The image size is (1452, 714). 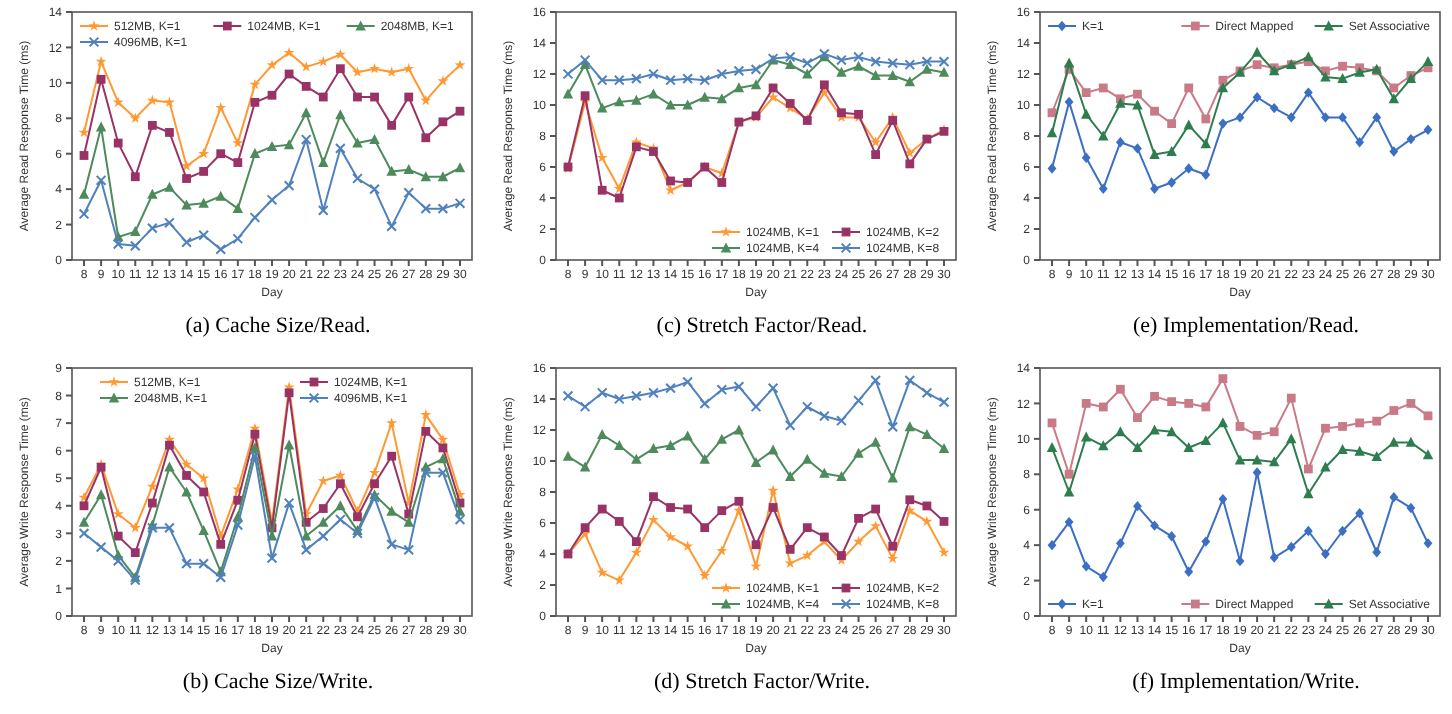 I want to click on text: (c) Stretch Factor/Read., so click(x=762, y=326).